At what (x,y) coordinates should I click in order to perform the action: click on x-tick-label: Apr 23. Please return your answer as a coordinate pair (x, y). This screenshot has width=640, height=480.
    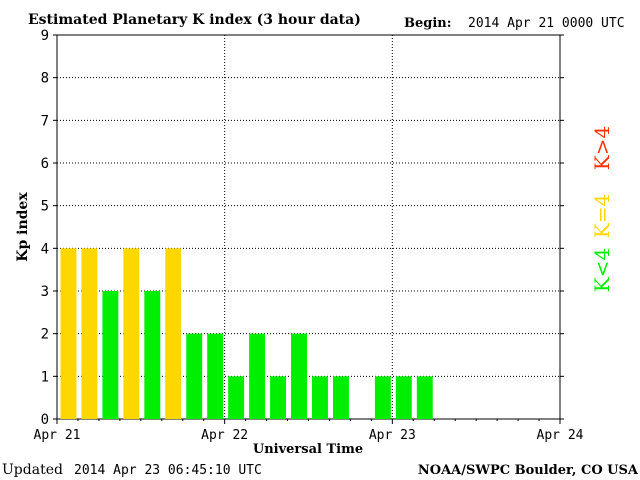
    Looking at the image, I should click on (392, 435).